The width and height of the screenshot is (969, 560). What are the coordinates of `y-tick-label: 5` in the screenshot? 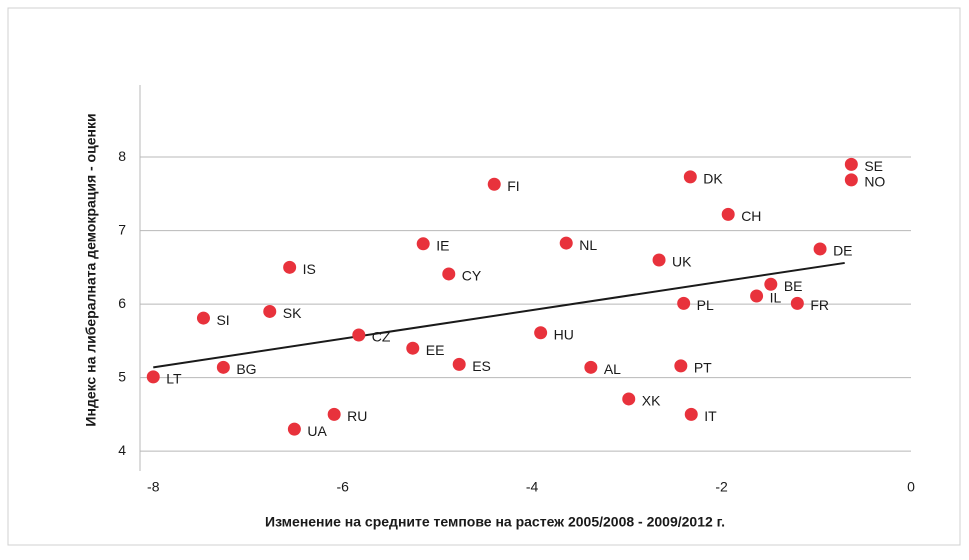 It's located at (122, 376).